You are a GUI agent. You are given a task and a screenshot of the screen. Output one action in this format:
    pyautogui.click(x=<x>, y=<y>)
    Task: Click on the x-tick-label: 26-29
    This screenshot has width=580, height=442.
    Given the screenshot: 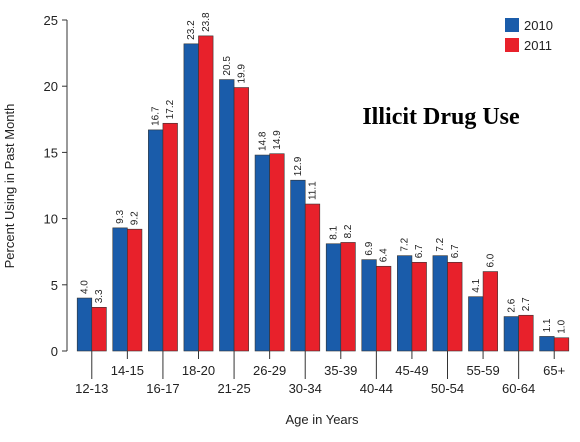 What is the action you would take?
    pyautogui.click(x=269, y=370)
    